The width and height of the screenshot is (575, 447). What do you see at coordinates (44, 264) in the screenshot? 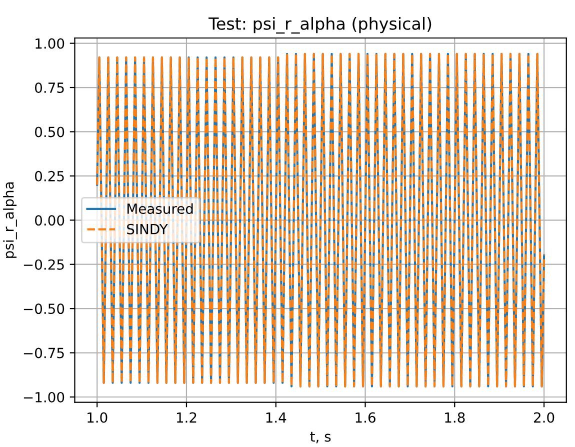
I see `y-tick-label: −0.25` at bounding box center [44, 264].